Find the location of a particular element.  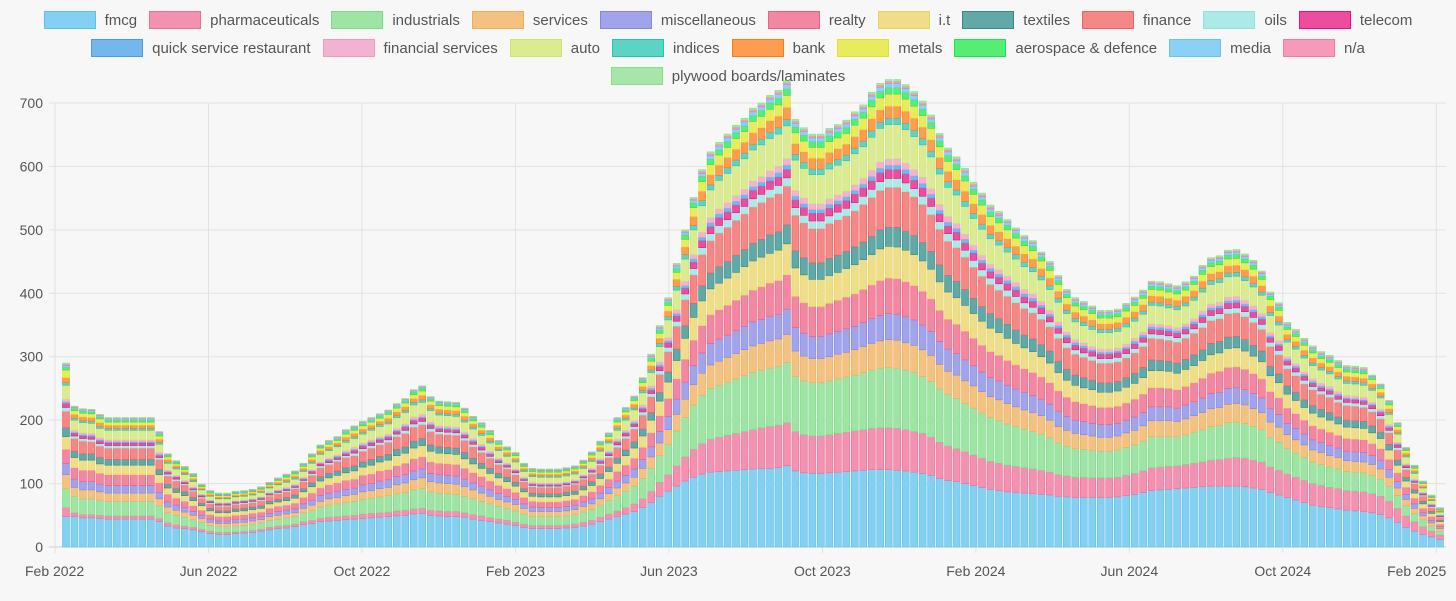

legend-item: plywood boards/laminates is located at coordinates (727, 76).